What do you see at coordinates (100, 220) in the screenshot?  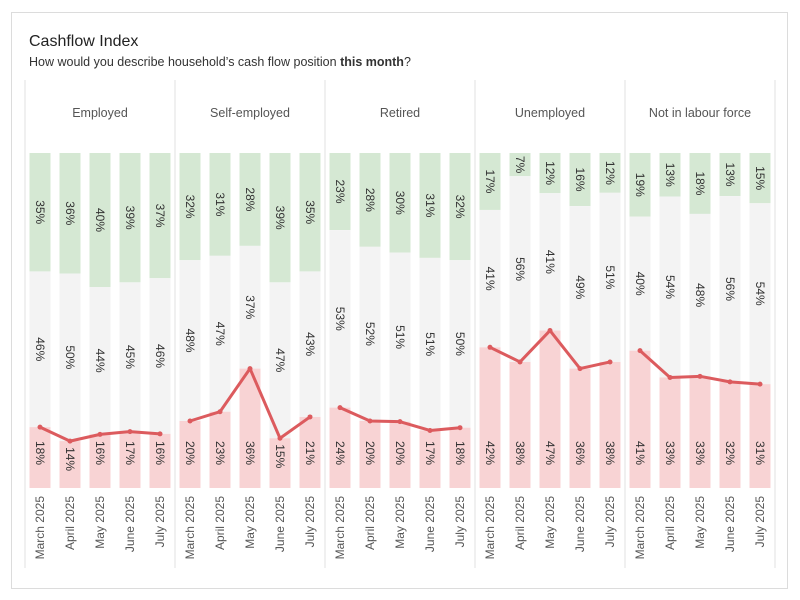 I see `data-label-top: 40%` at bounding box center [100, 220].